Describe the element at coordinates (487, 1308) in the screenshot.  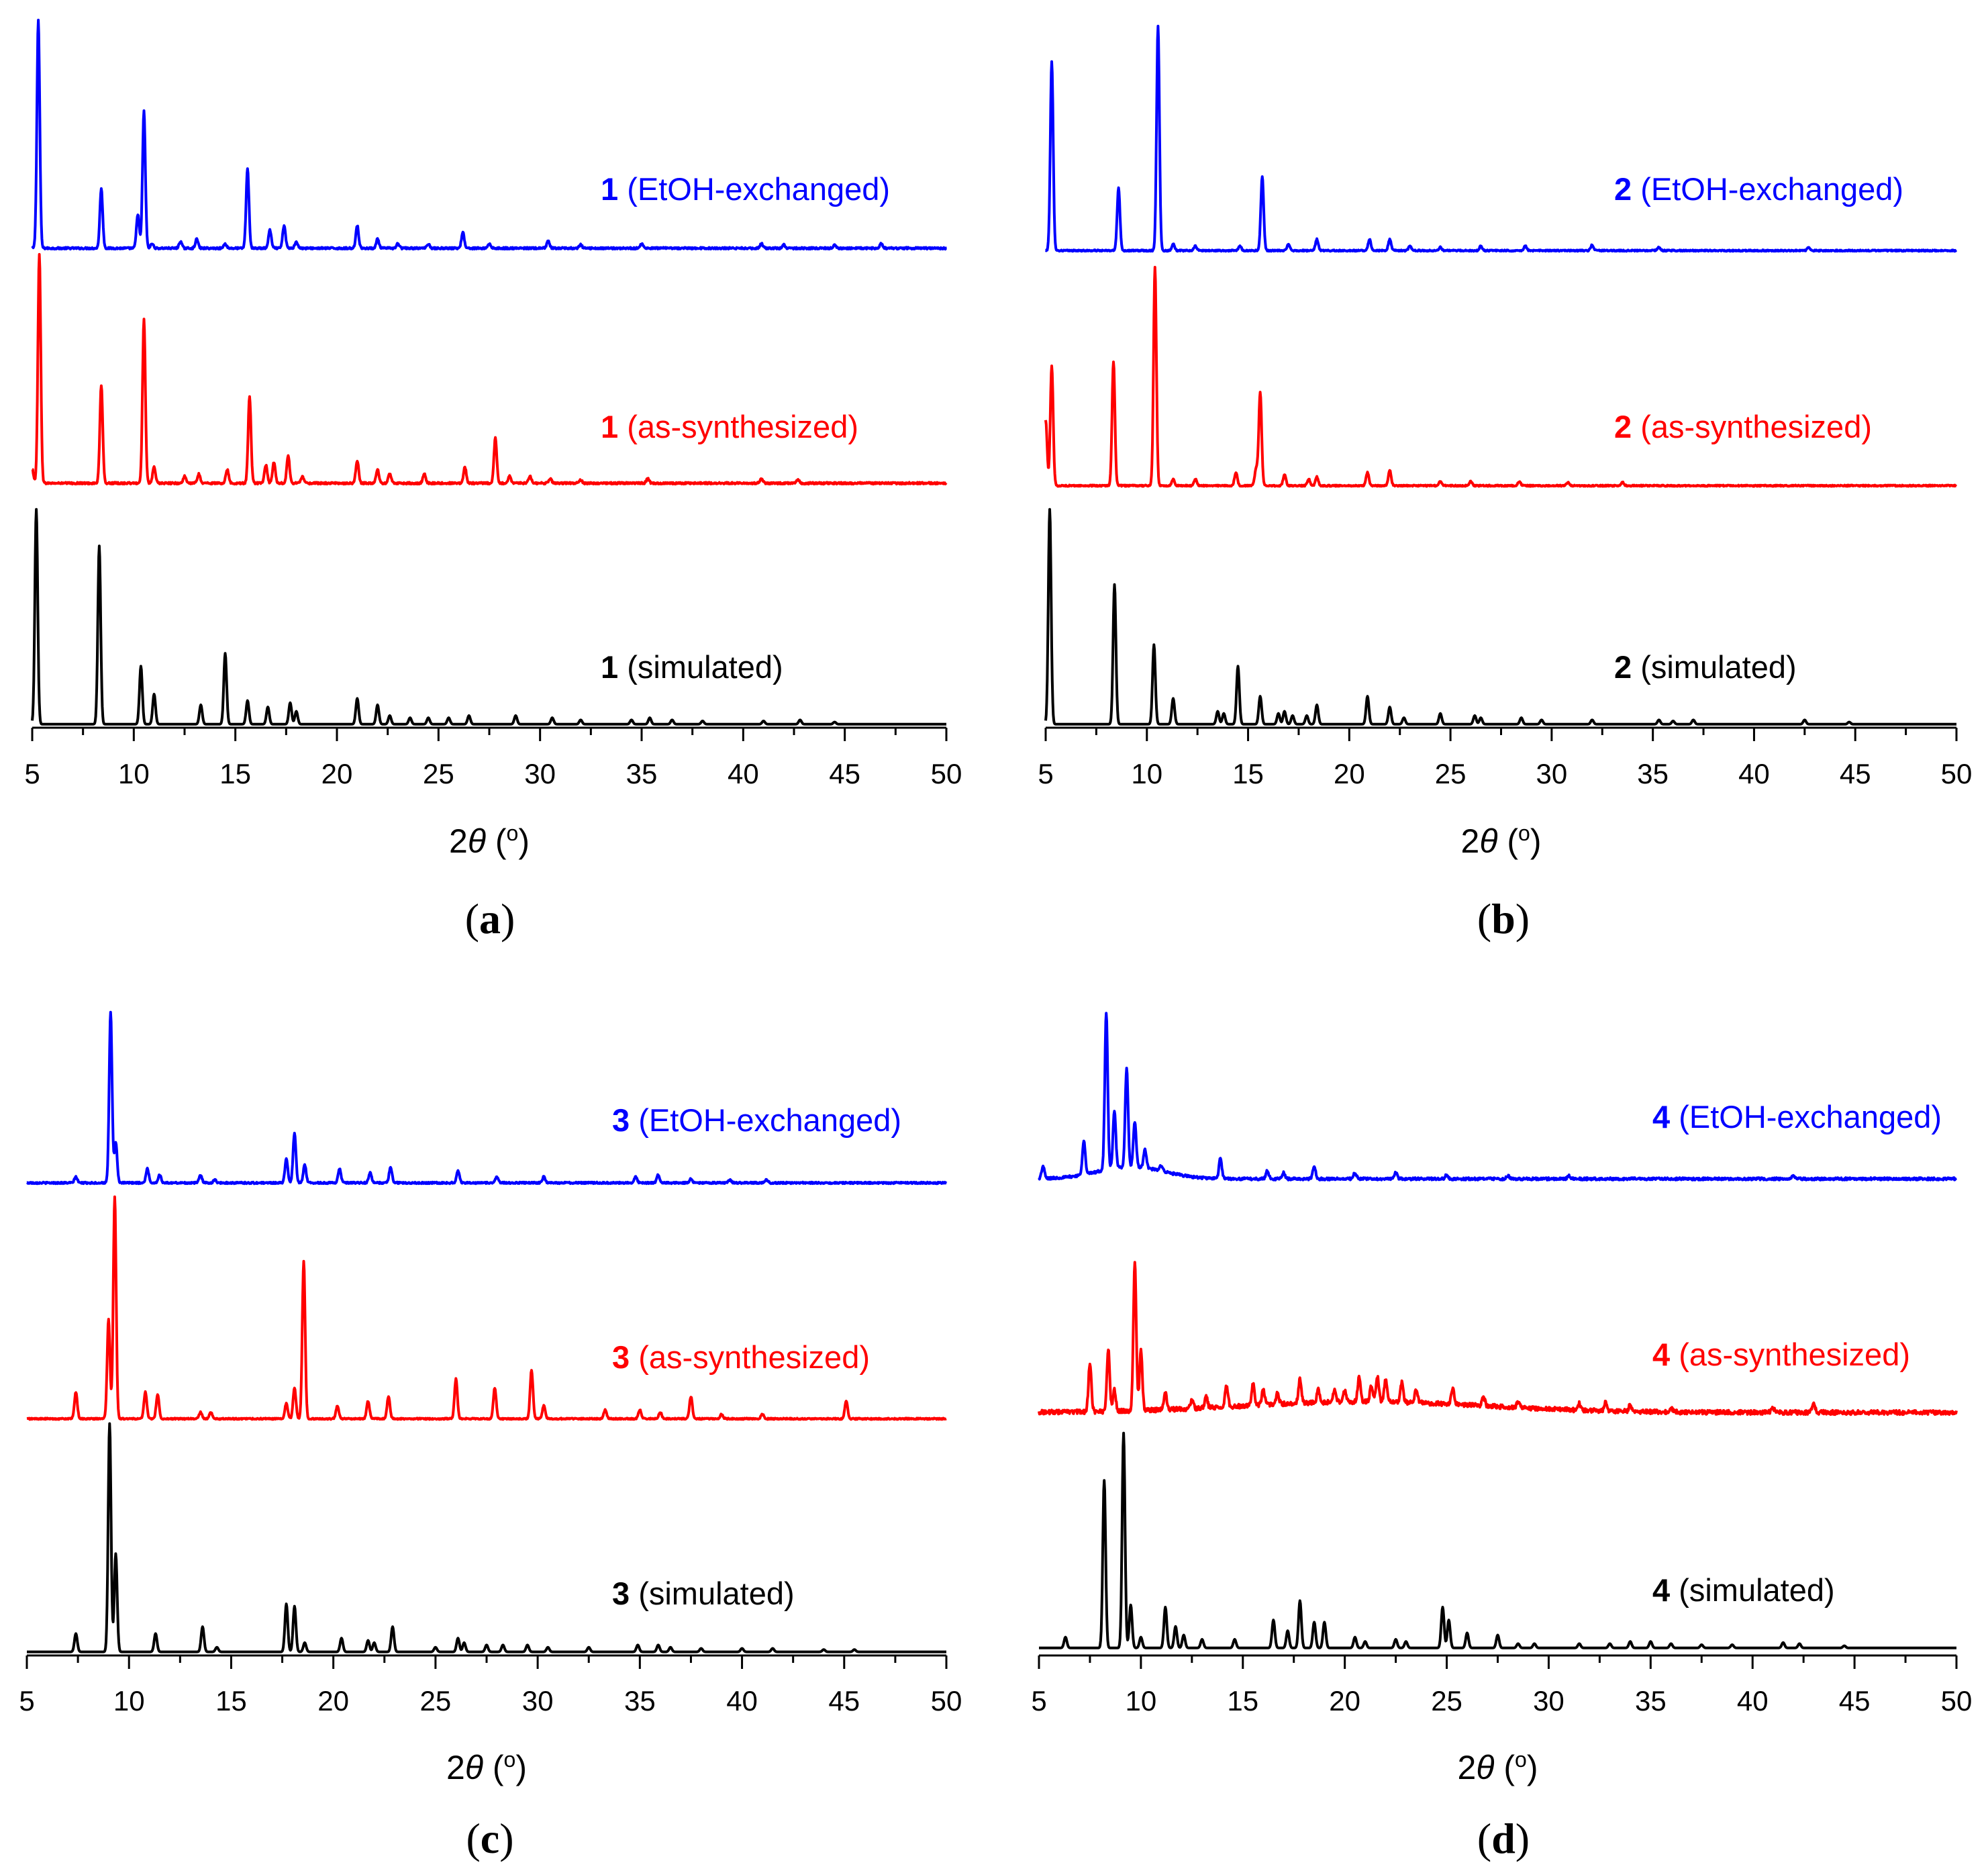
I see `trace-3-as-synthesized` at that location.